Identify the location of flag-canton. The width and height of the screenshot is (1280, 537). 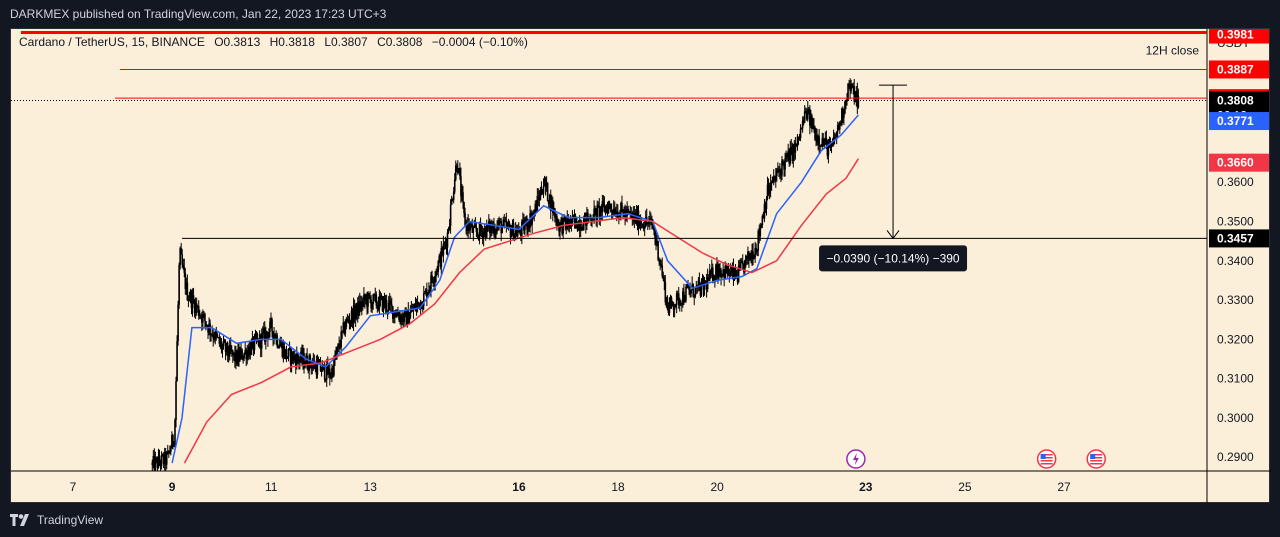
(1043, 456).